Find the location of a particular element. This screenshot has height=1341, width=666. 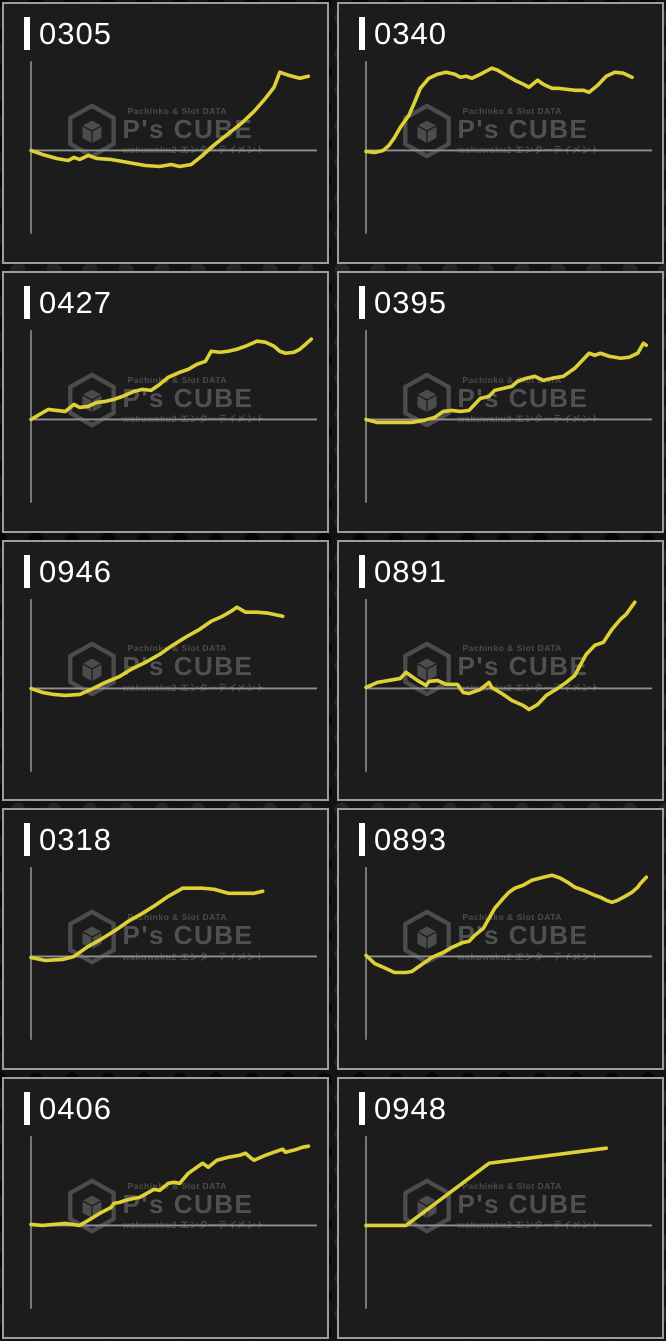

machine-header: 0891 is located at coordinates (403, 571).